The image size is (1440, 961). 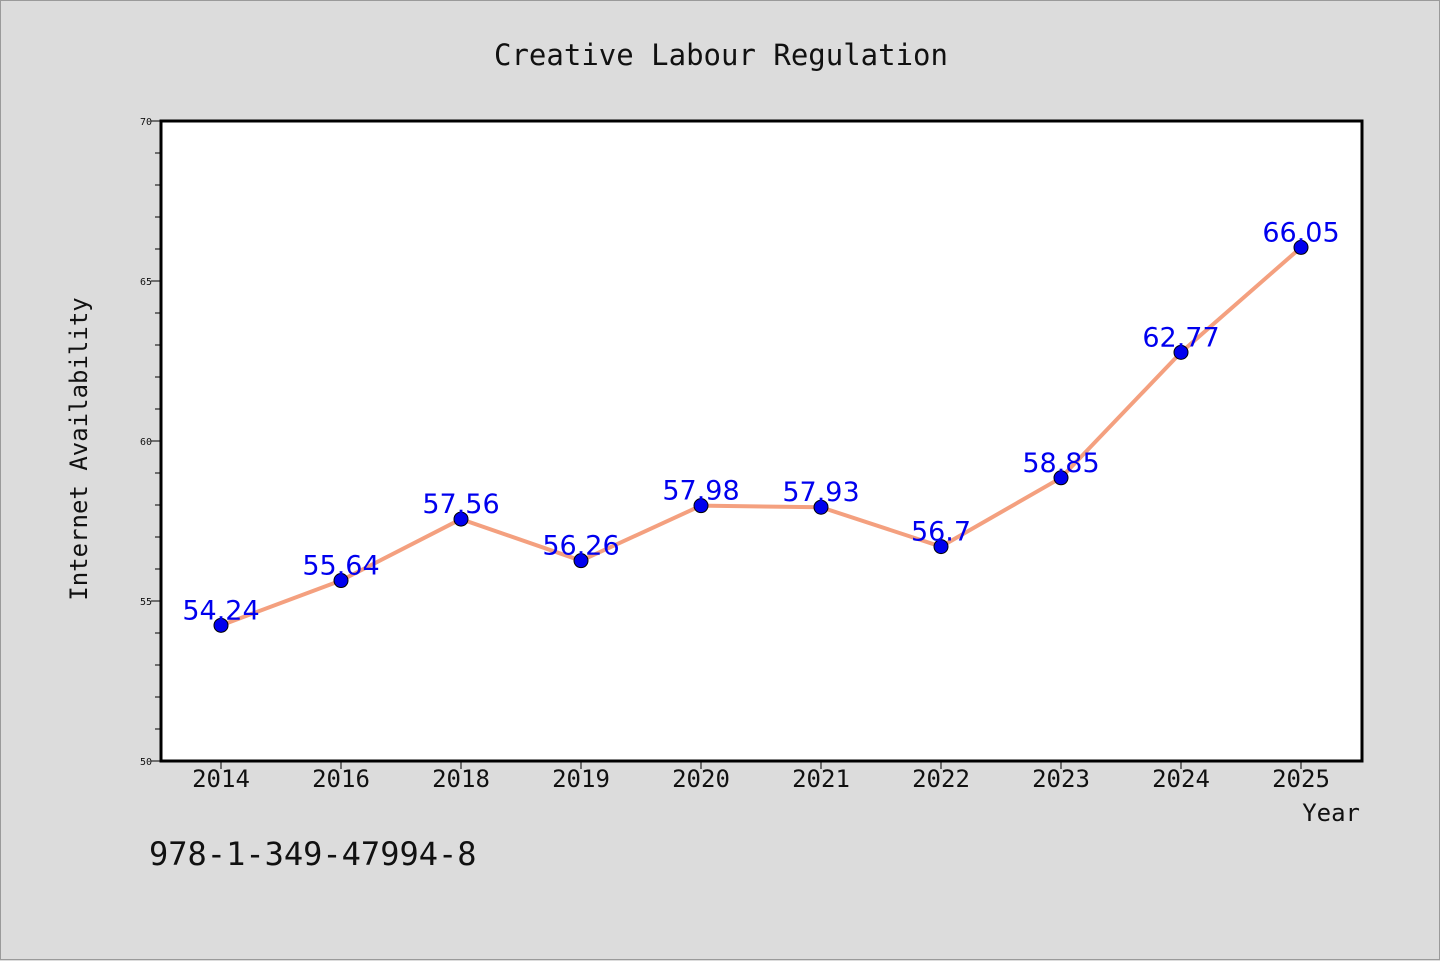 What do you see at coordinates (1301, 779) in the screenshot?
I see `x-tick-label: 2025` at bounding box center [1301, 779].